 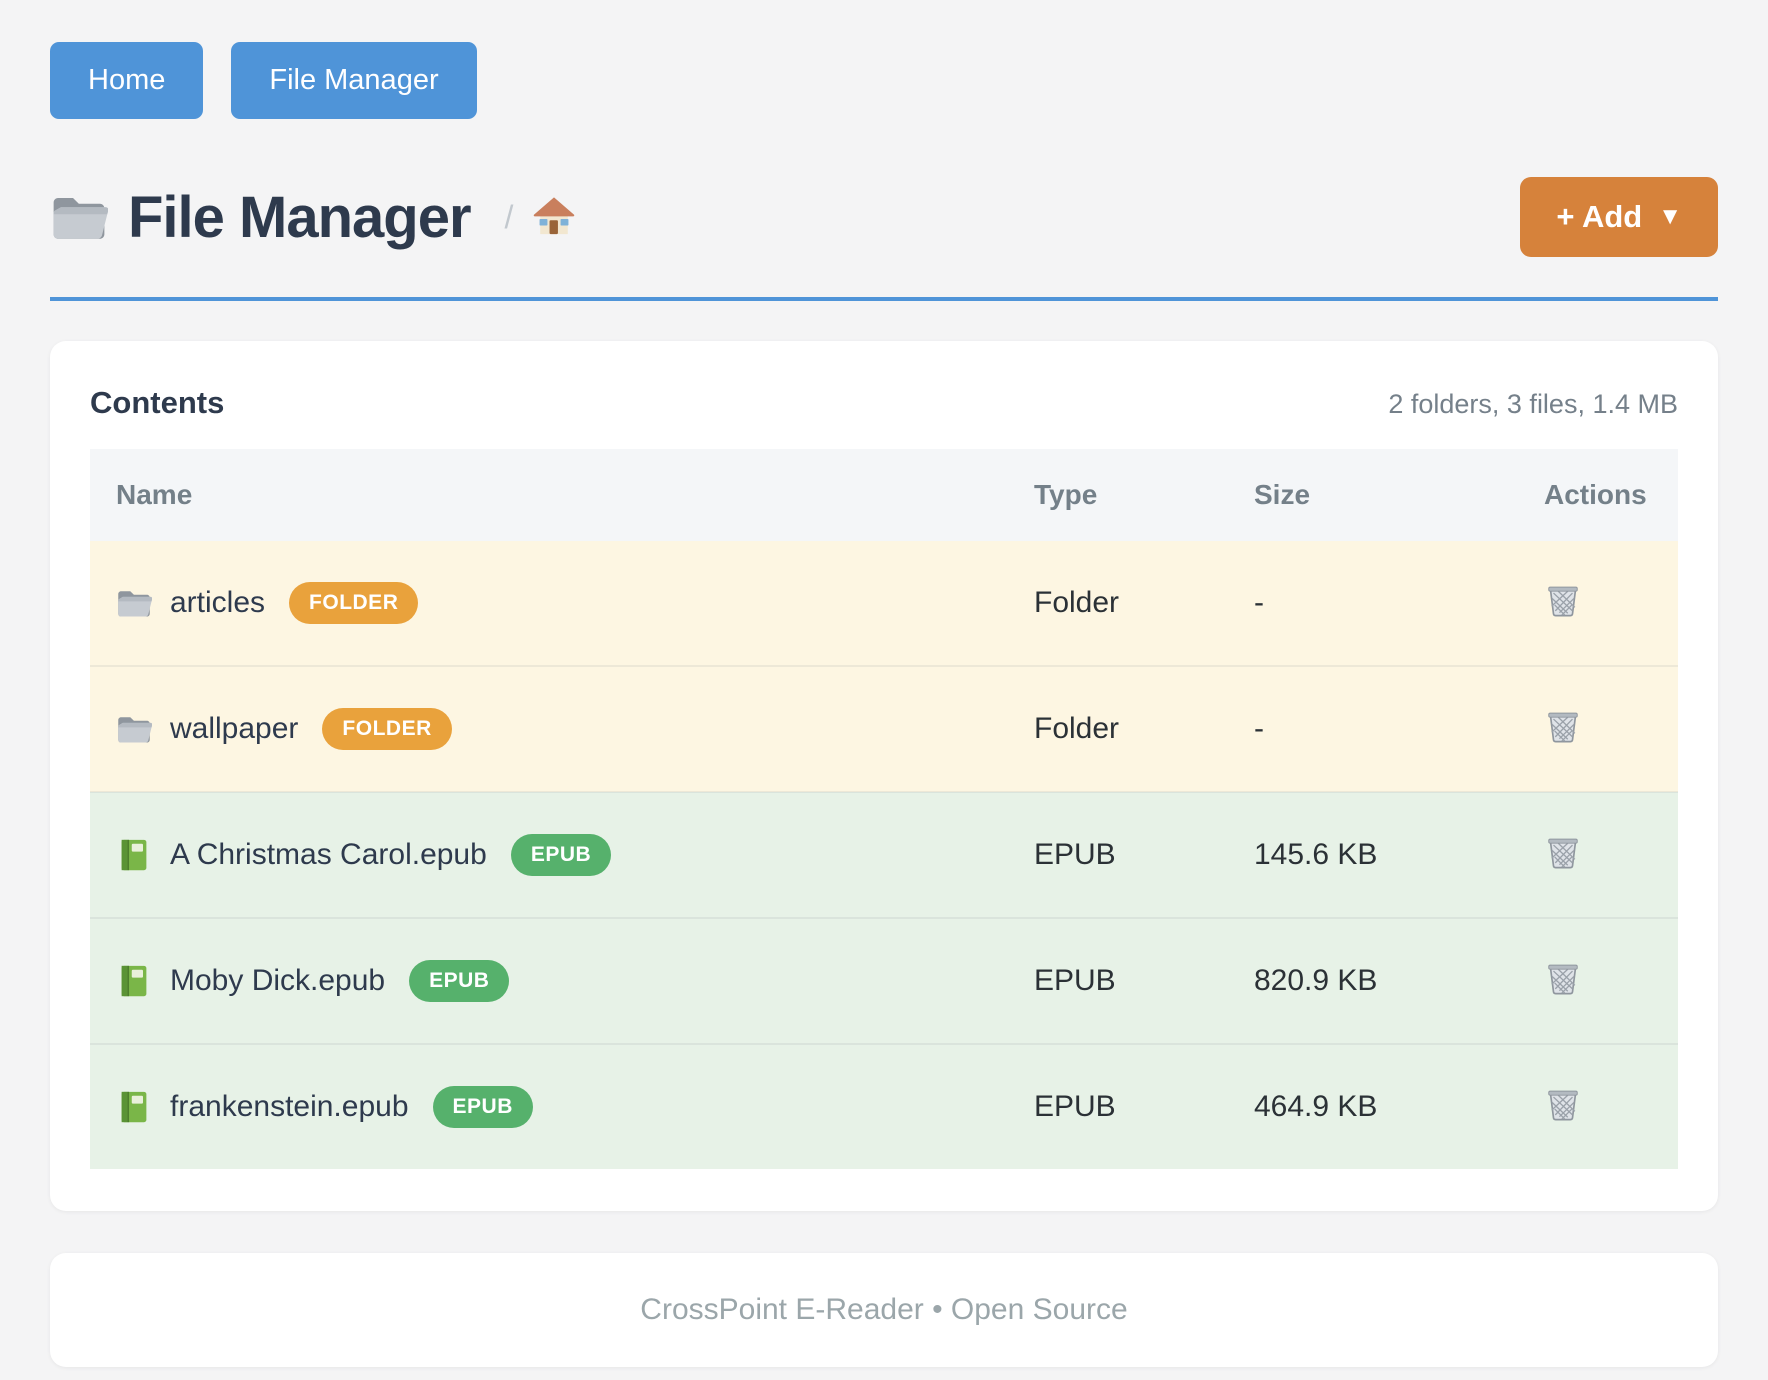 What do you see at coordinates (1118, 495) in the screenshot?
I see `column-header-type: Type` at bounding box center [1118, 495].